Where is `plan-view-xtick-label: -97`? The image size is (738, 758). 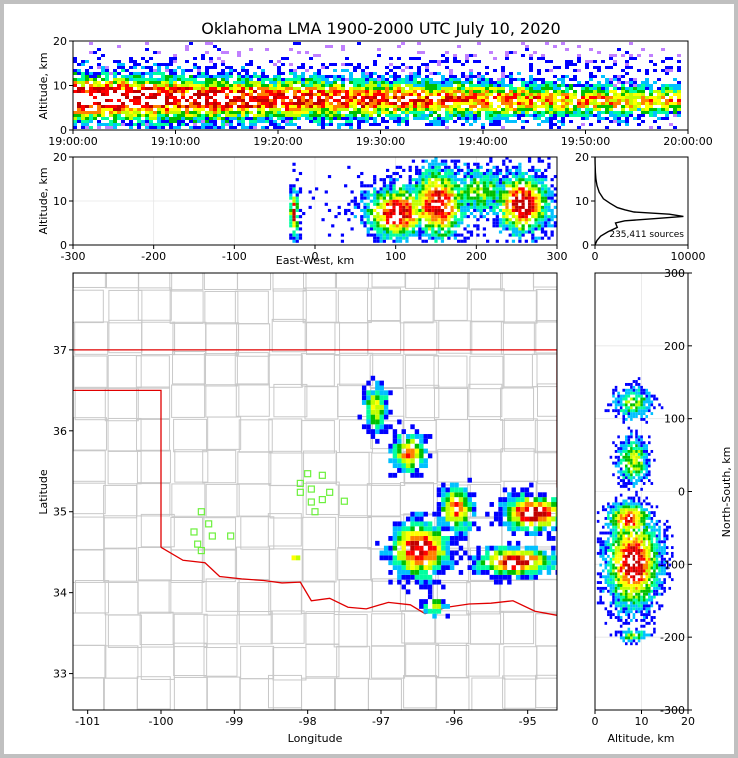
plan-view-xtick-label: -97 is located at coordinates (381, 721).